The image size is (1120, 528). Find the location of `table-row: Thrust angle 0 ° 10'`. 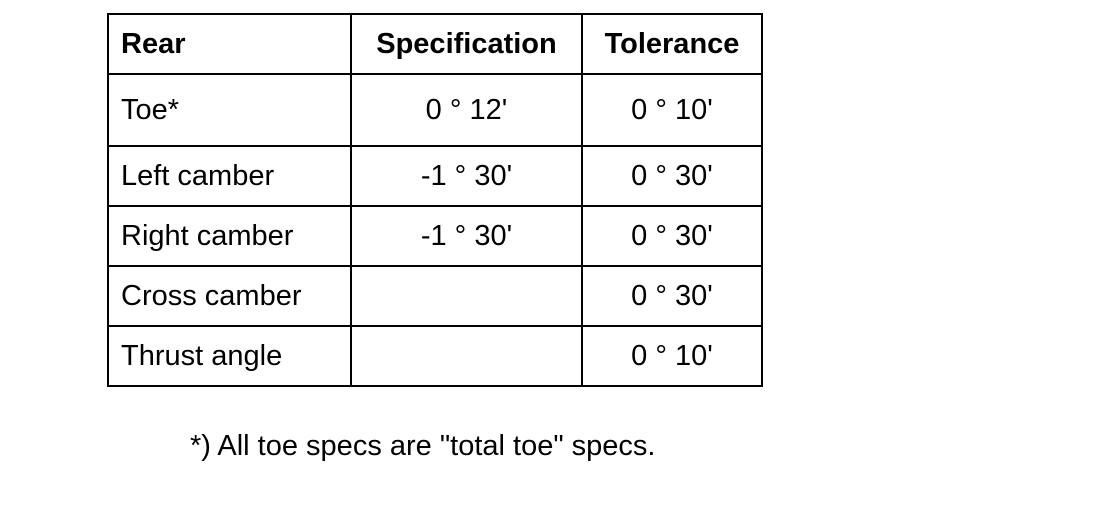

table-row: Thrust angle 0 ° 10' is located at coordinates (435, 356).